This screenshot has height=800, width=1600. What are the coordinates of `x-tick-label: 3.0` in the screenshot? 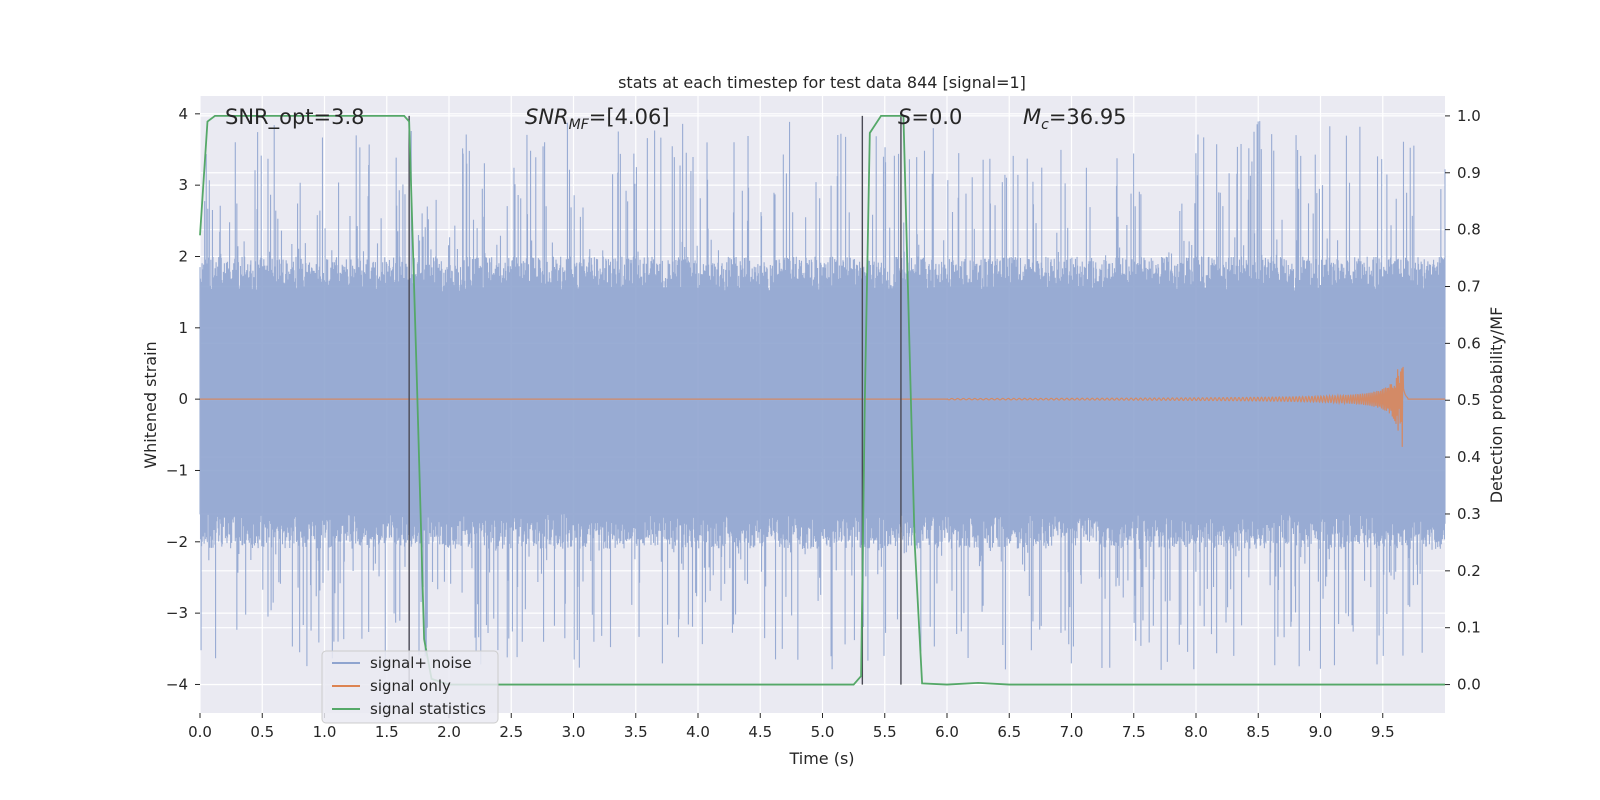 It's located at (574, 732).